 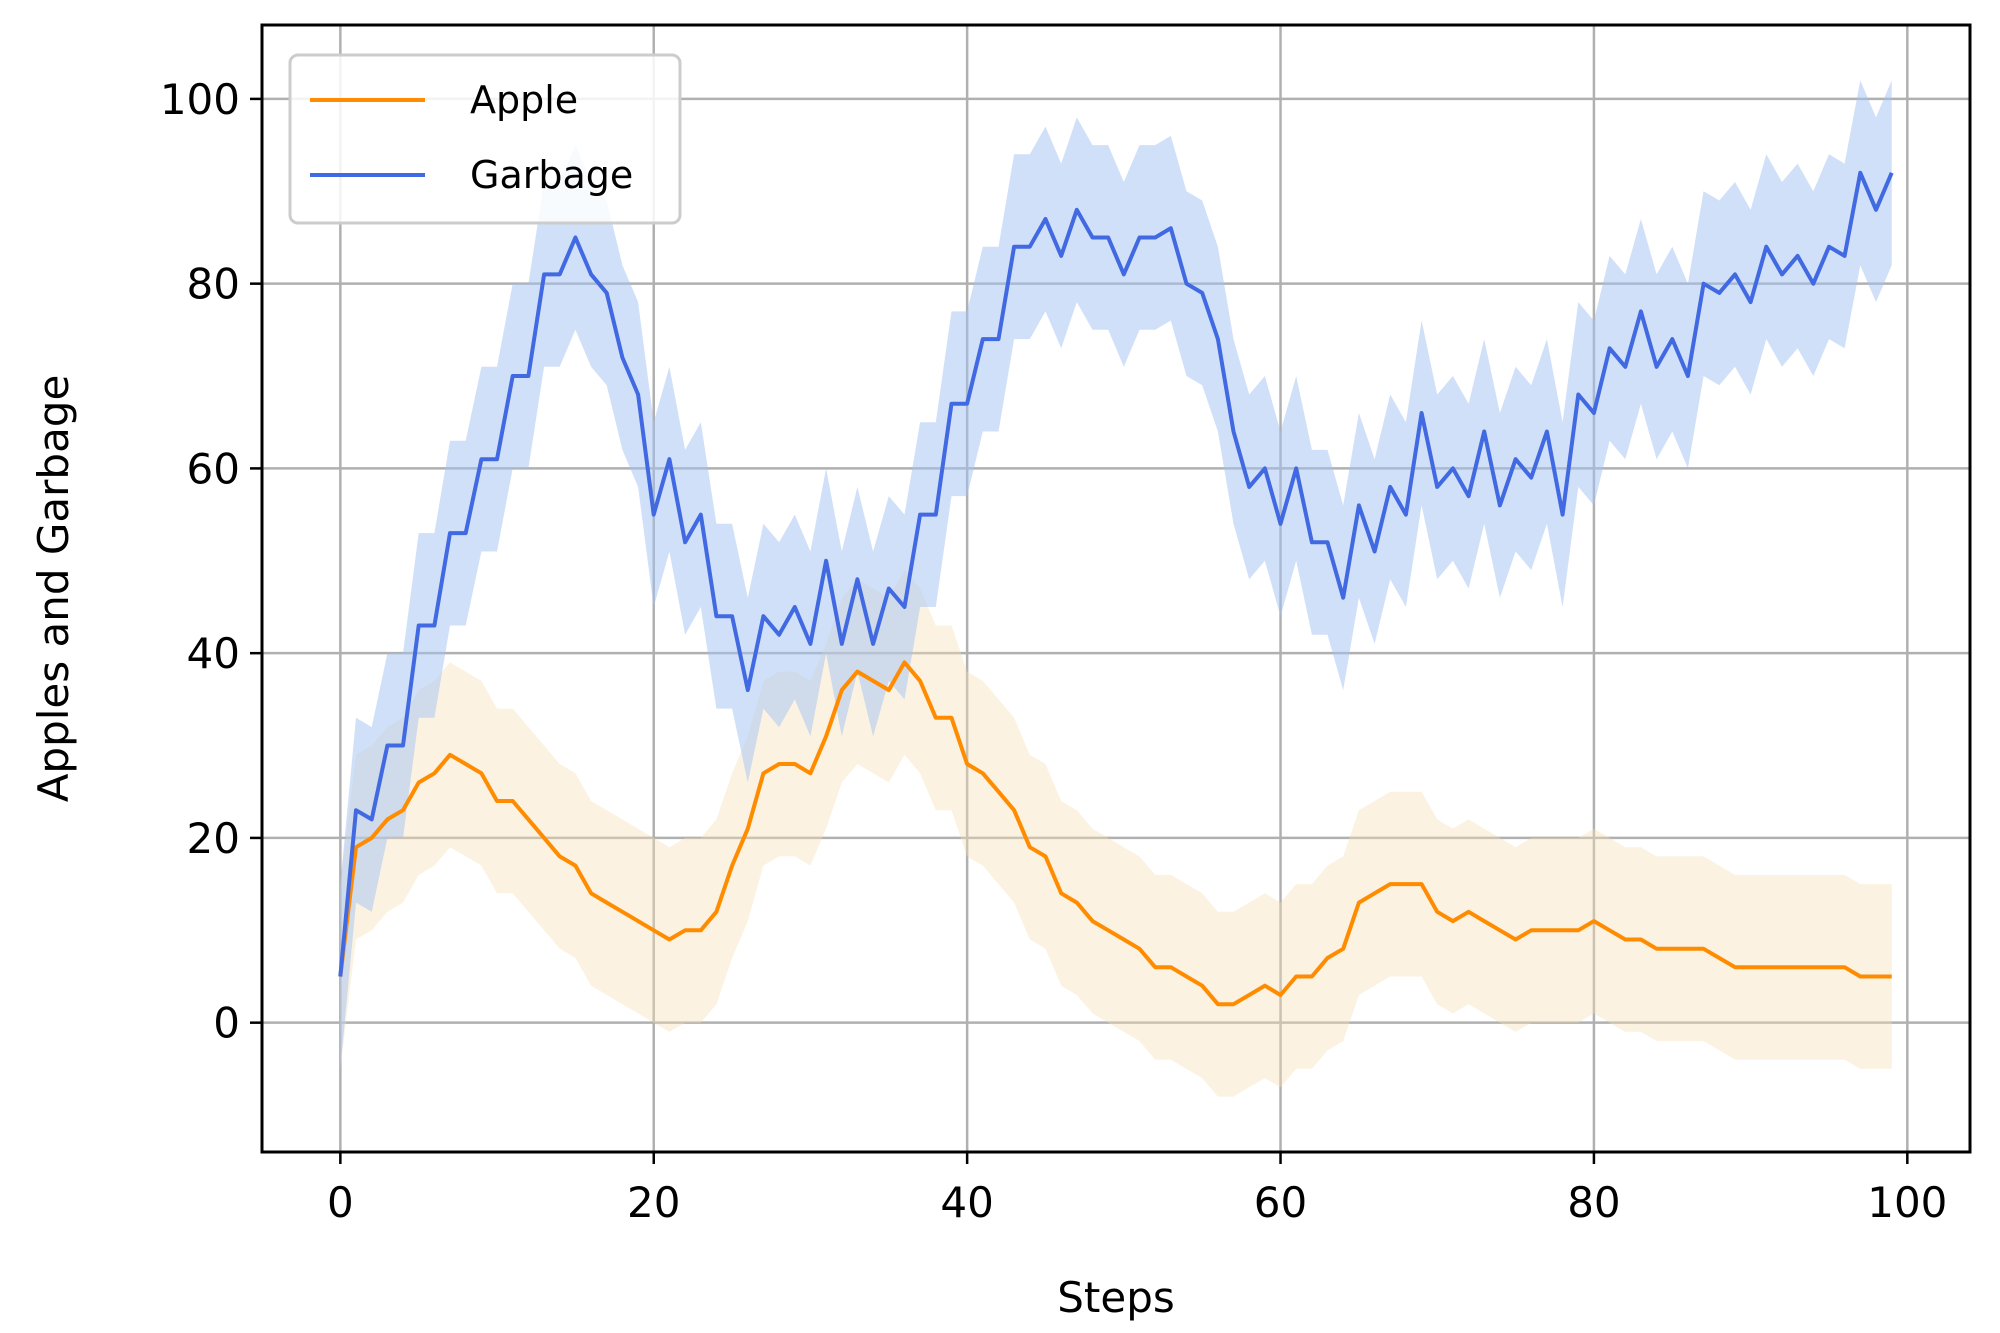 I want to click on y-tick-label: 100, so click(x=200, y=99).